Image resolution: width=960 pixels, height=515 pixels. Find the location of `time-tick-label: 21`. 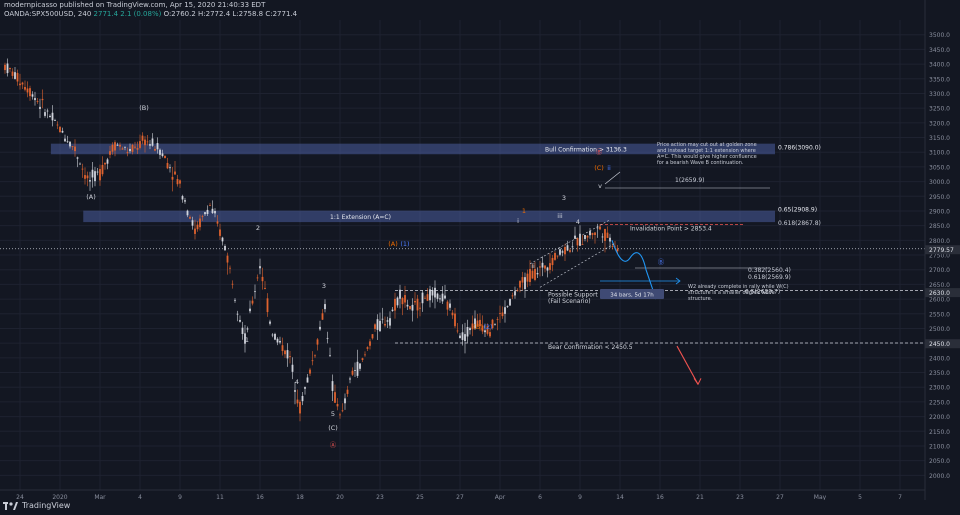

time-tick-label: 21 is located at coordinates (700, 497).